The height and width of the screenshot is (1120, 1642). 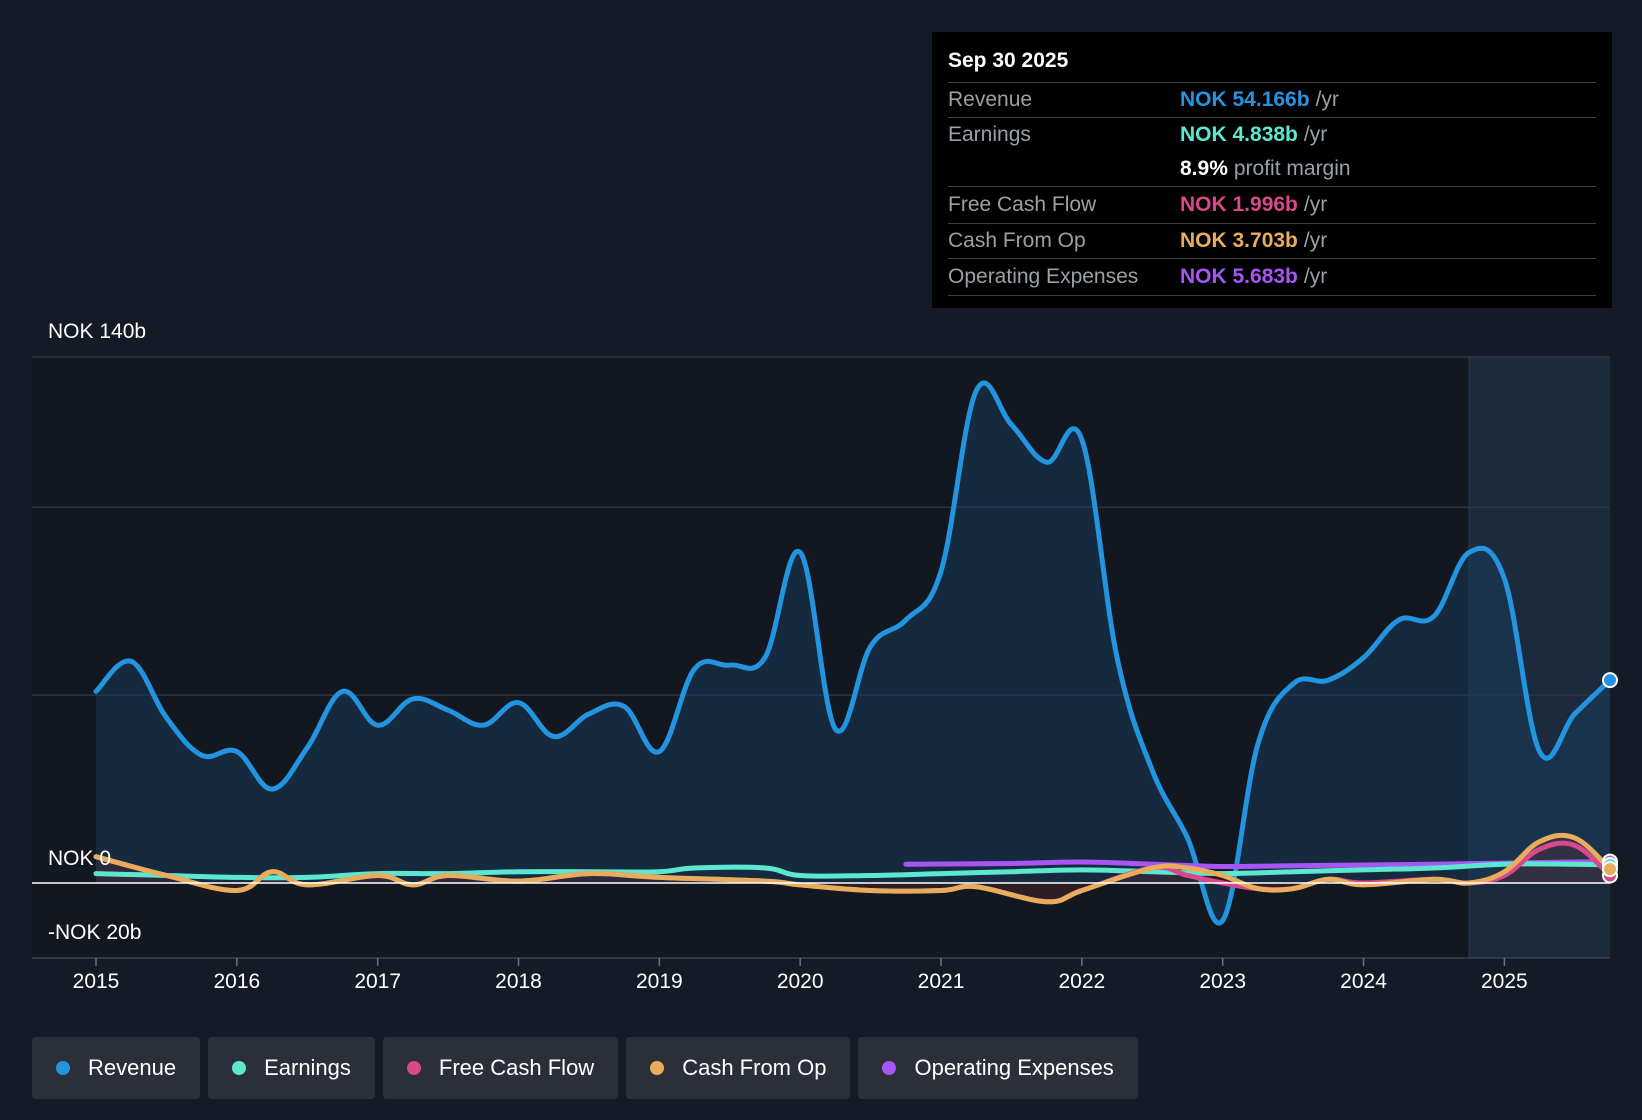 I want to click on y-label-zero: NOK 0, so click(x=80, y=858).